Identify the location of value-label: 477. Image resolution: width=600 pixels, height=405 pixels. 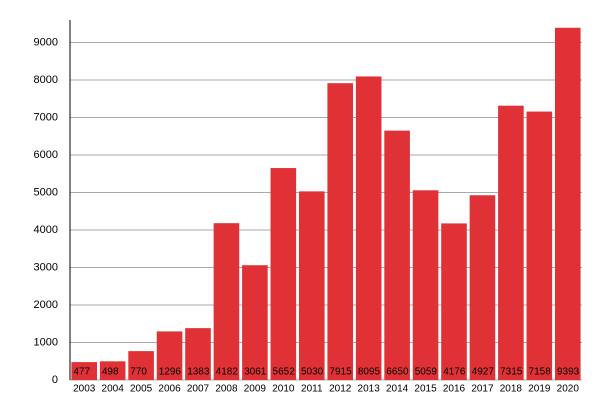
(81, 372).